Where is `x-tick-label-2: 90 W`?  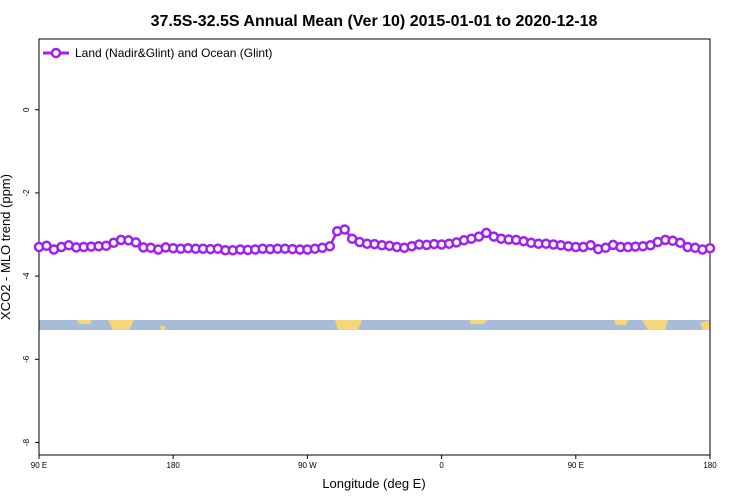
x-tick-label-2: 90 W is located at coordinates (307, 465).